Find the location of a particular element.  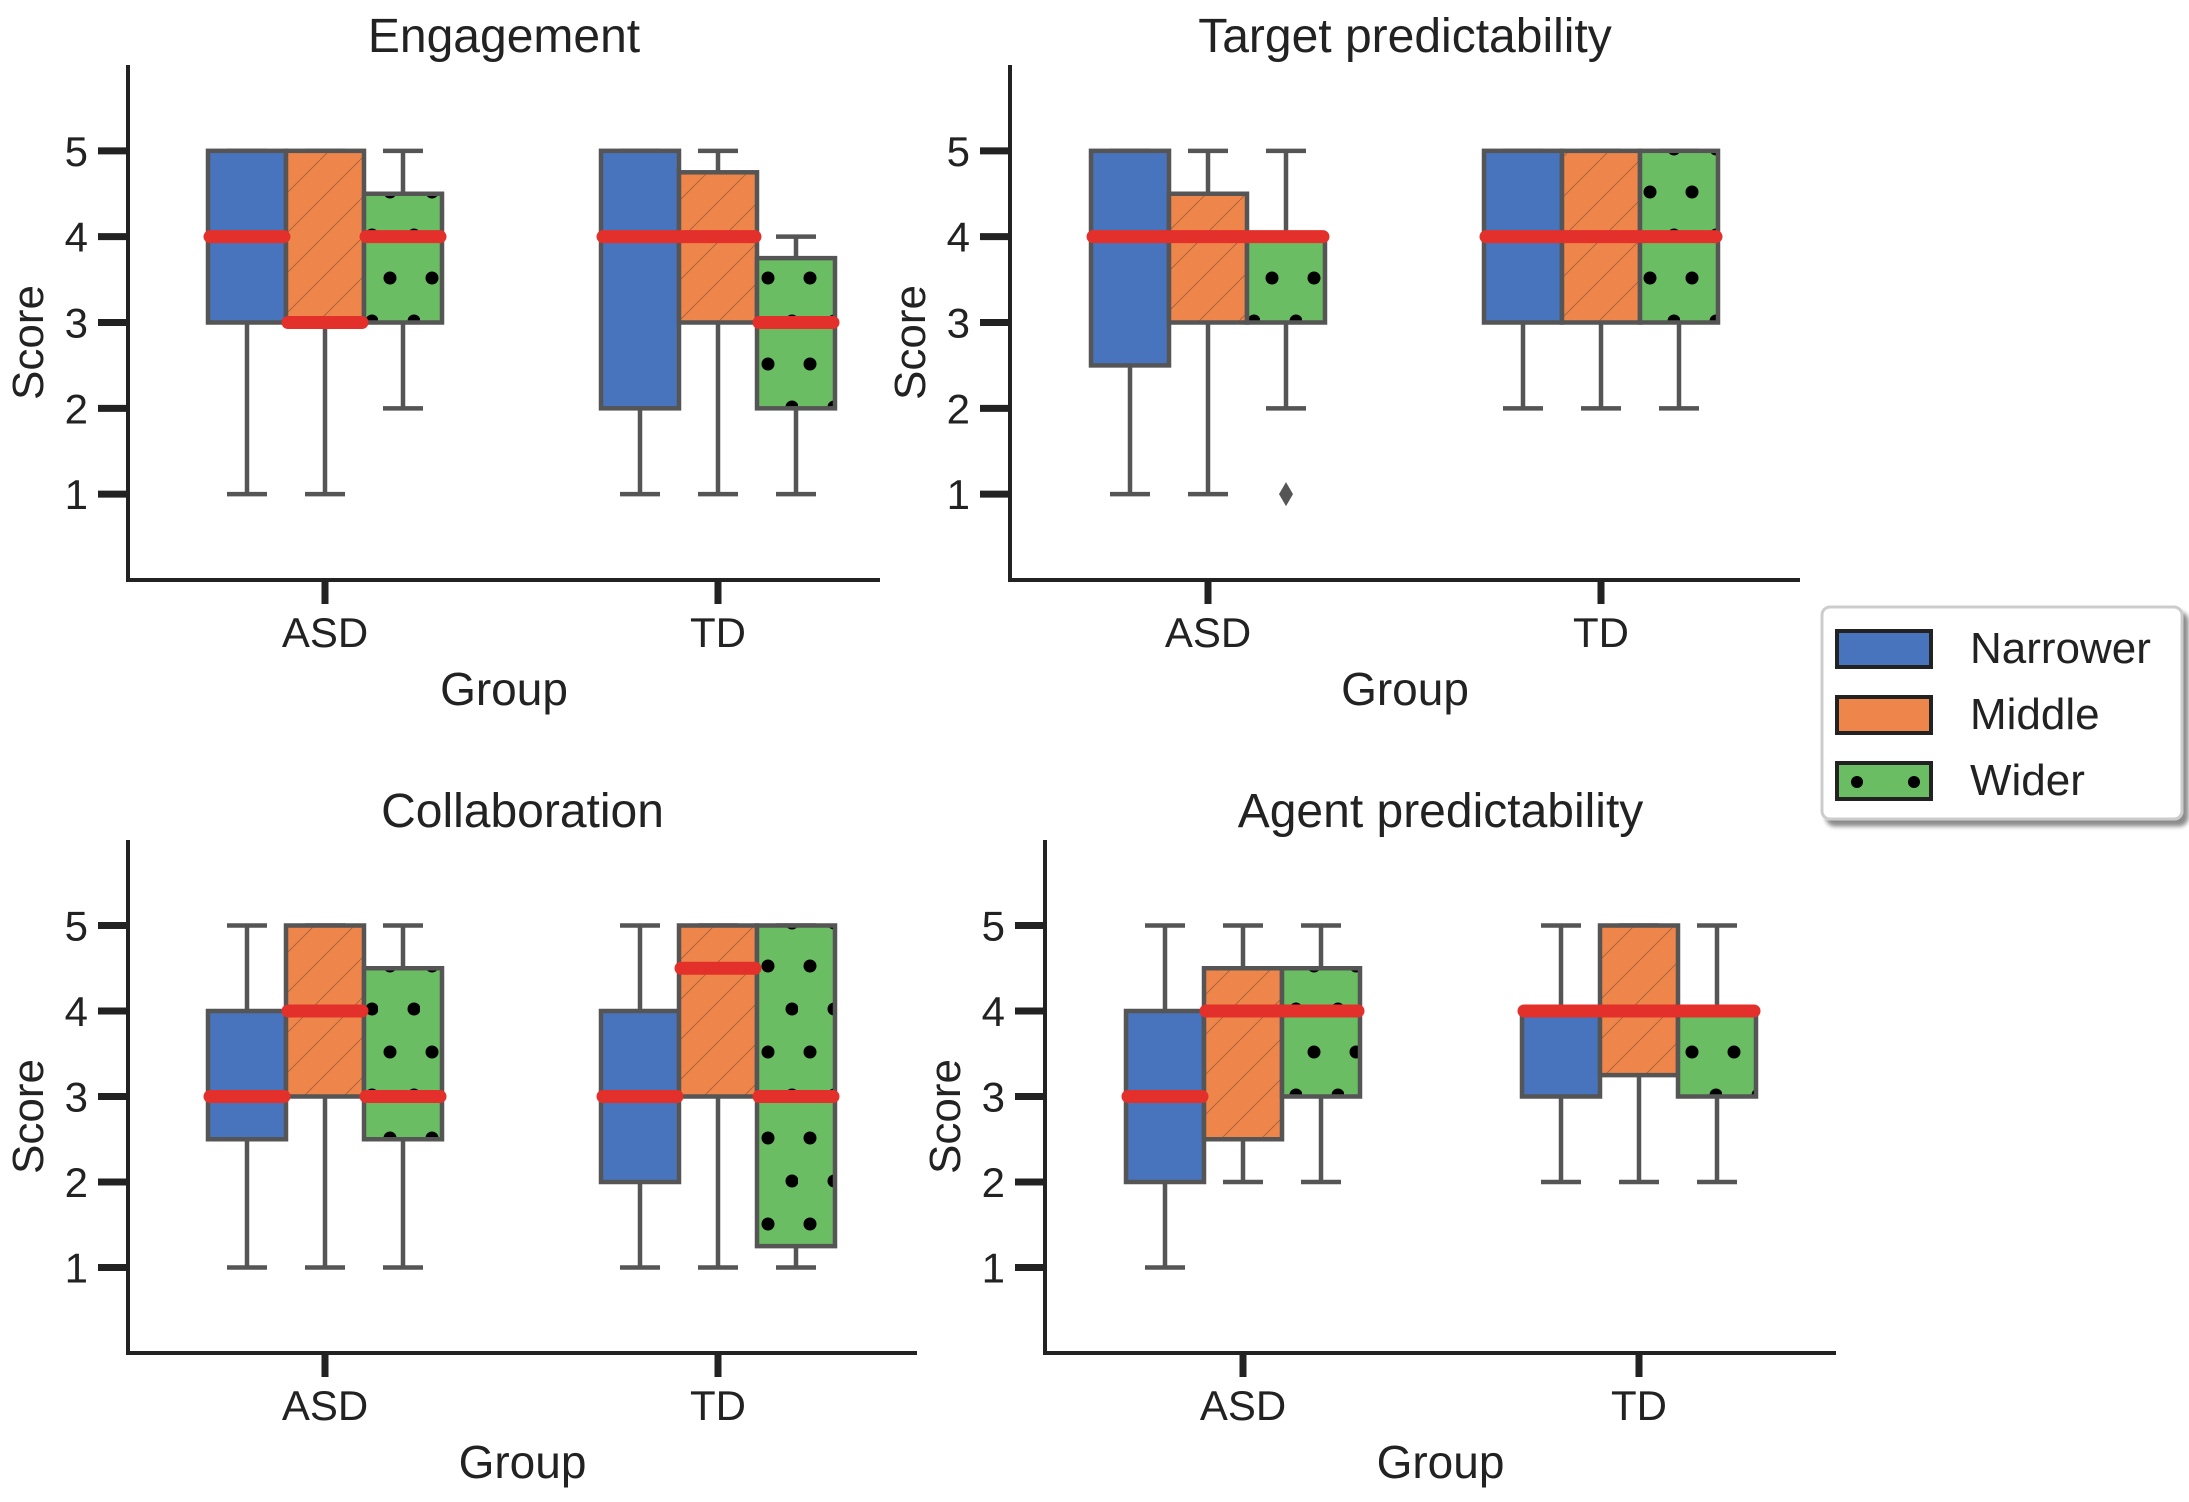

outlier-point is located at coordinates (1286, 494).